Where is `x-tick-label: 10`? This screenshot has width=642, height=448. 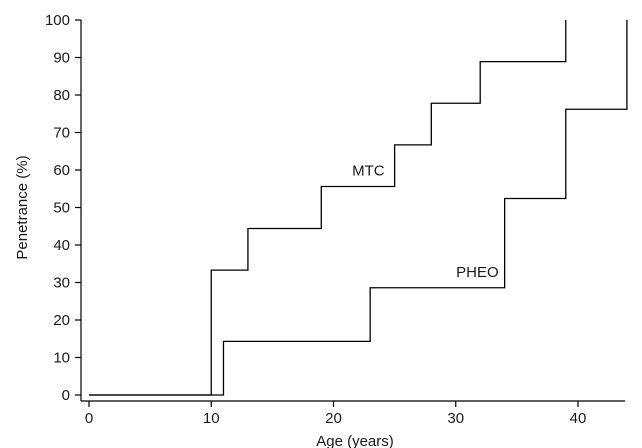 x-tick-label: 10 is located at coordinates (211, 418).